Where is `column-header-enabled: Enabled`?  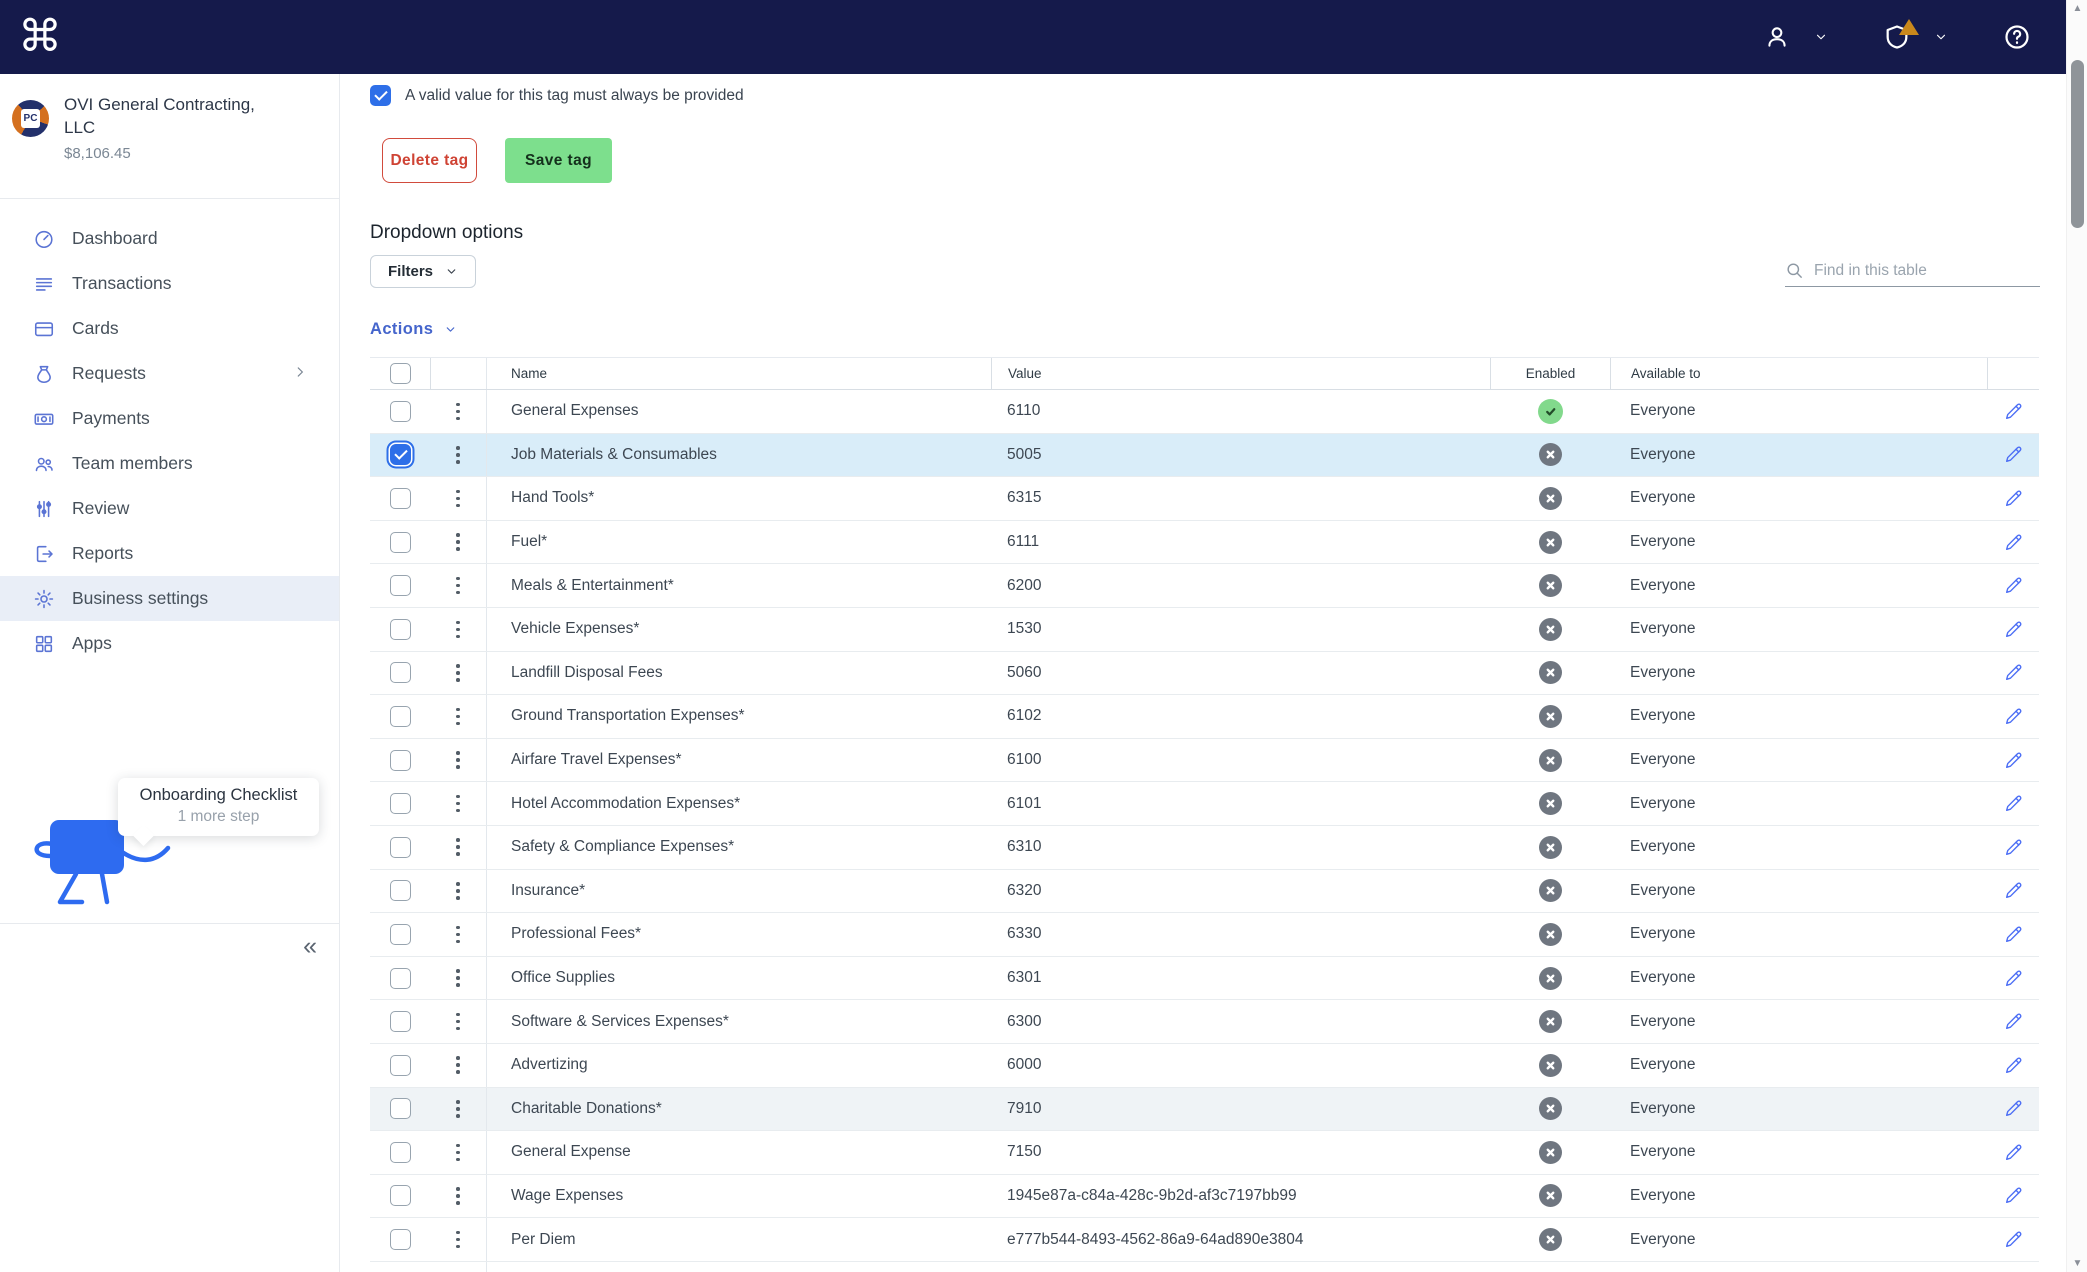
column-header-enabled: Enabled is located at coordinates (1550, 373).